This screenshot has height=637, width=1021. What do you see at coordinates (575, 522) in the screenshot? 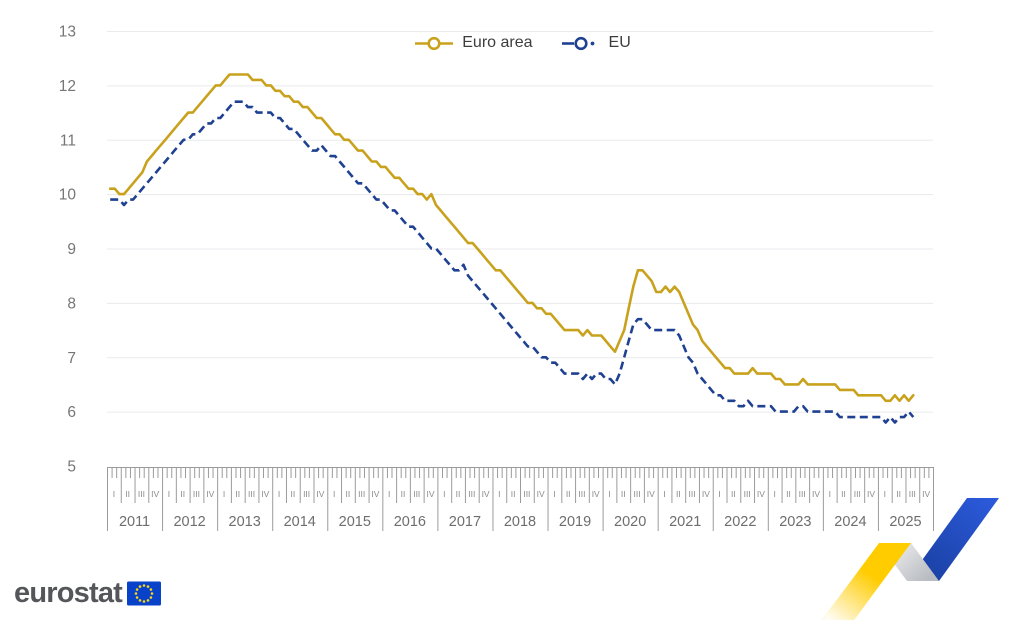
I see `year-label: 2019` at bounding box center [575, 522].